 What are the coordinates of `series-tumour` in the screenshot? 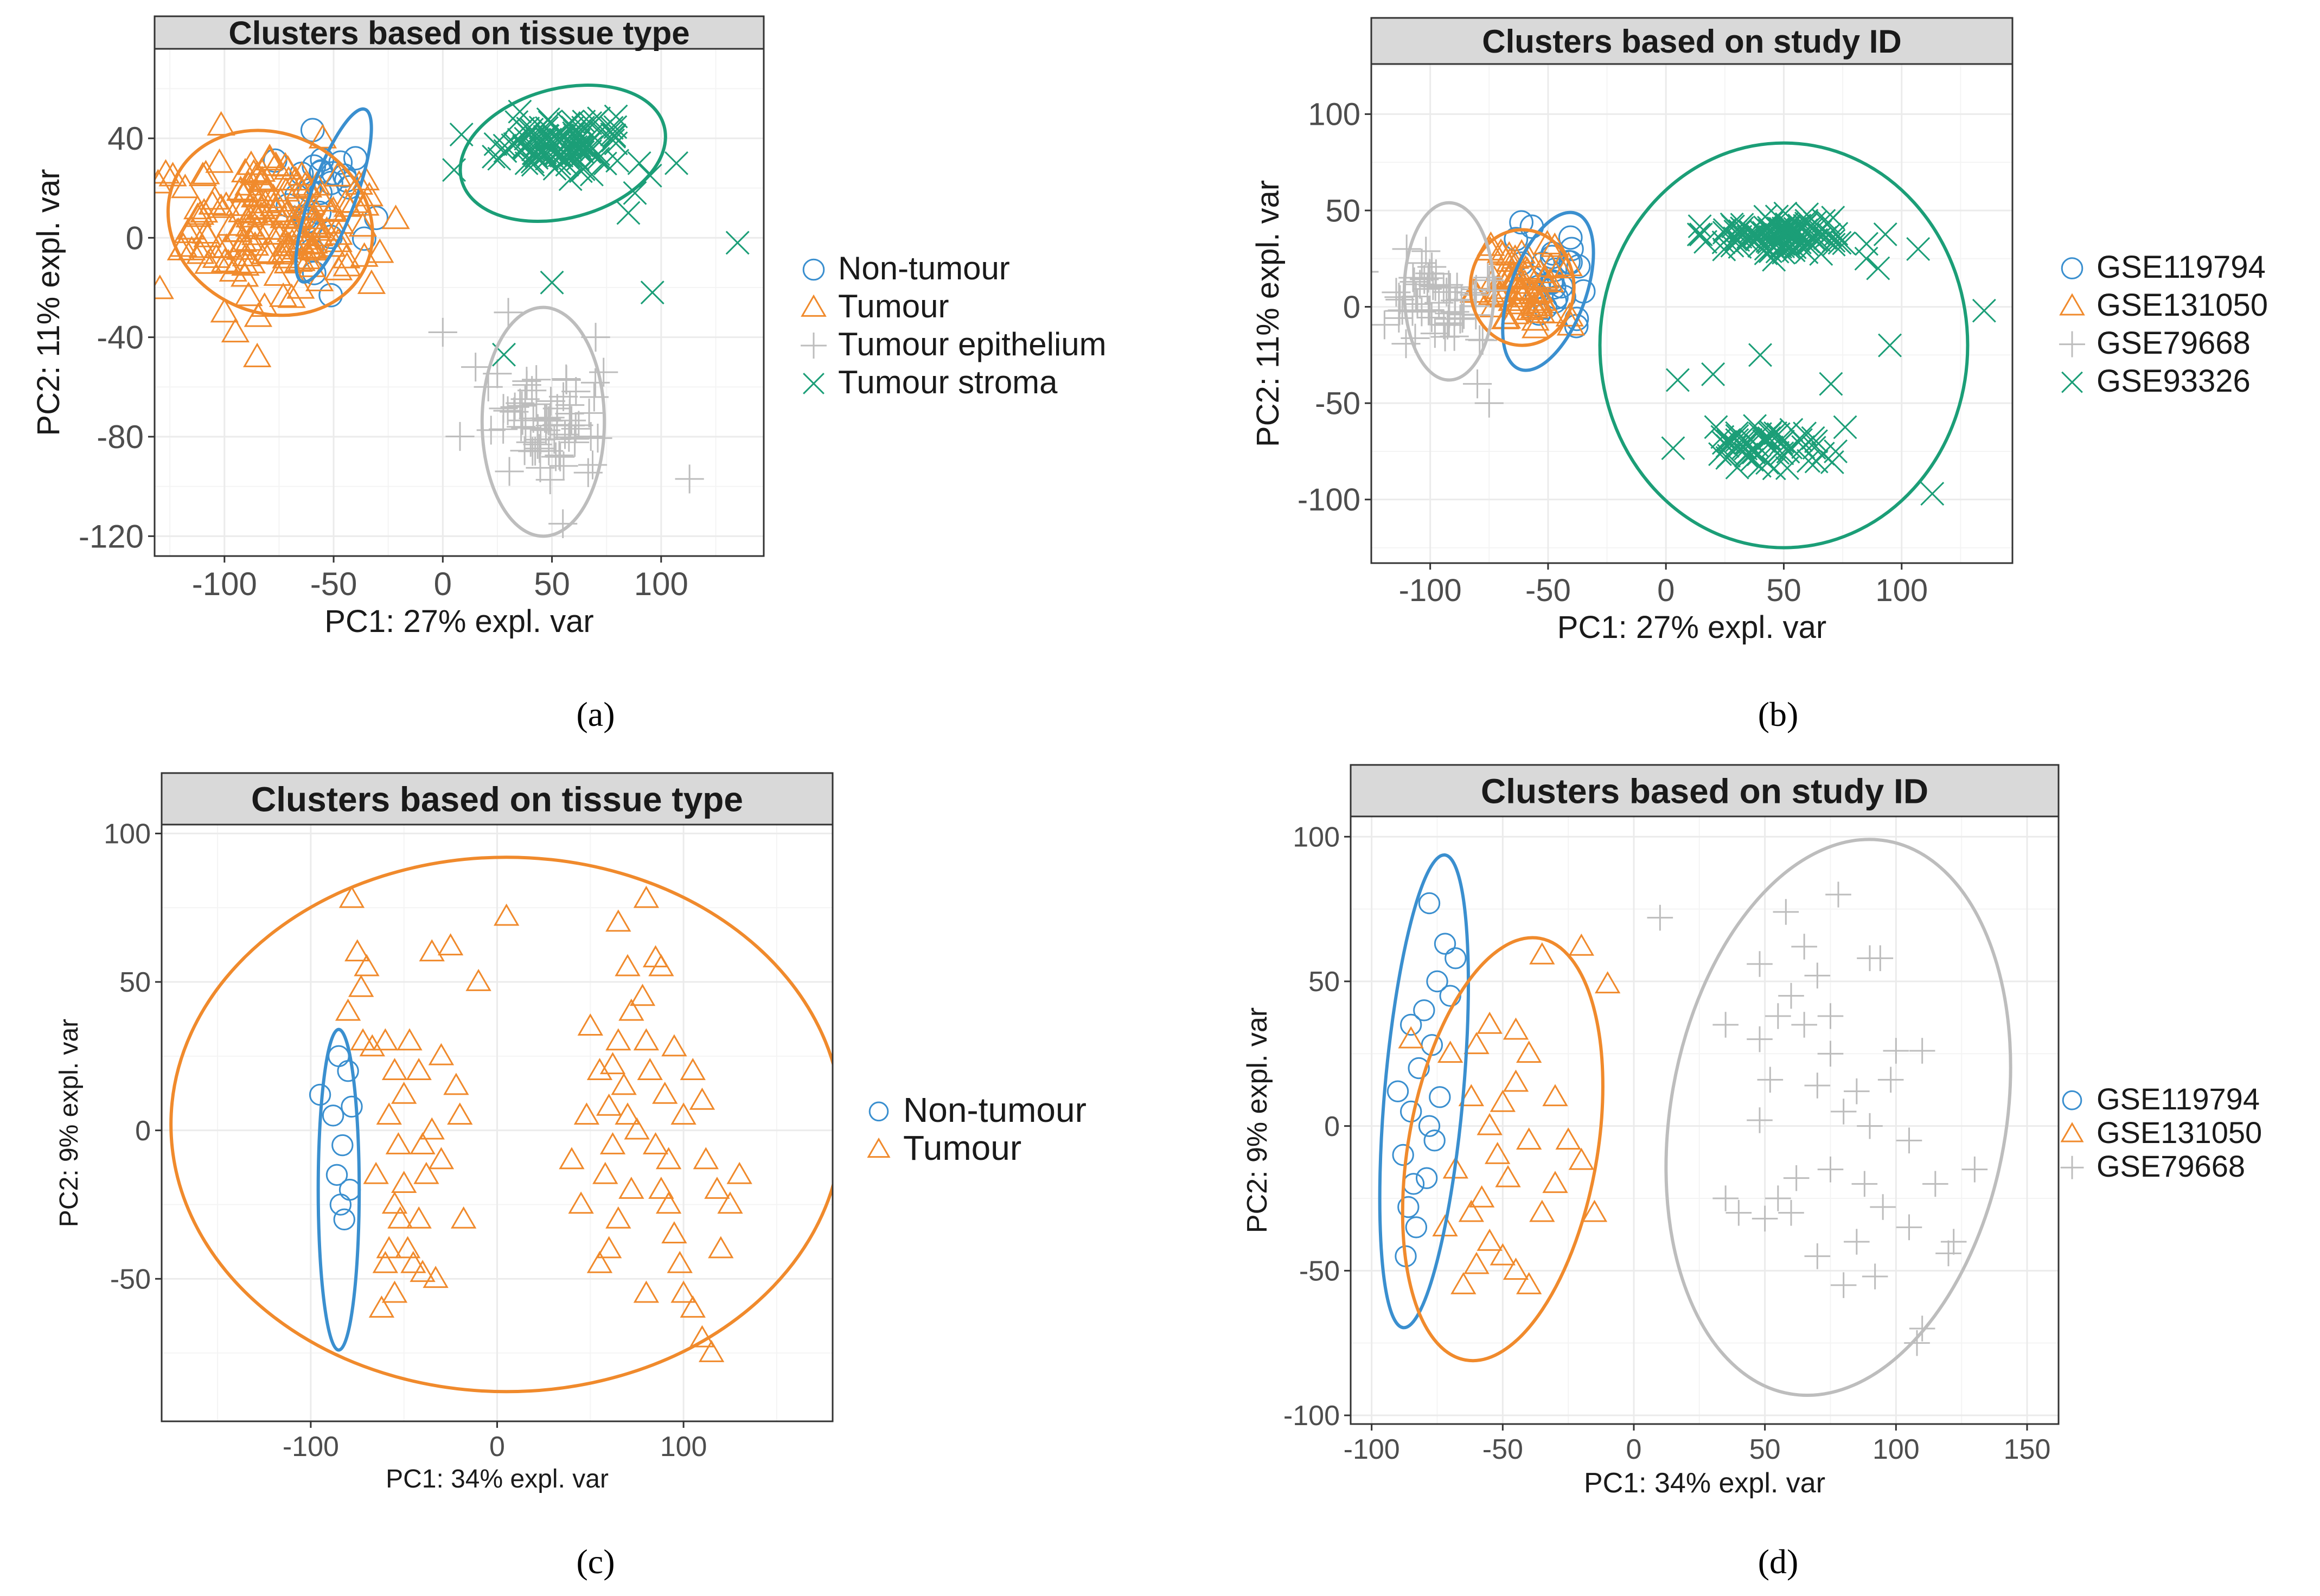 It's located at (282, 239).